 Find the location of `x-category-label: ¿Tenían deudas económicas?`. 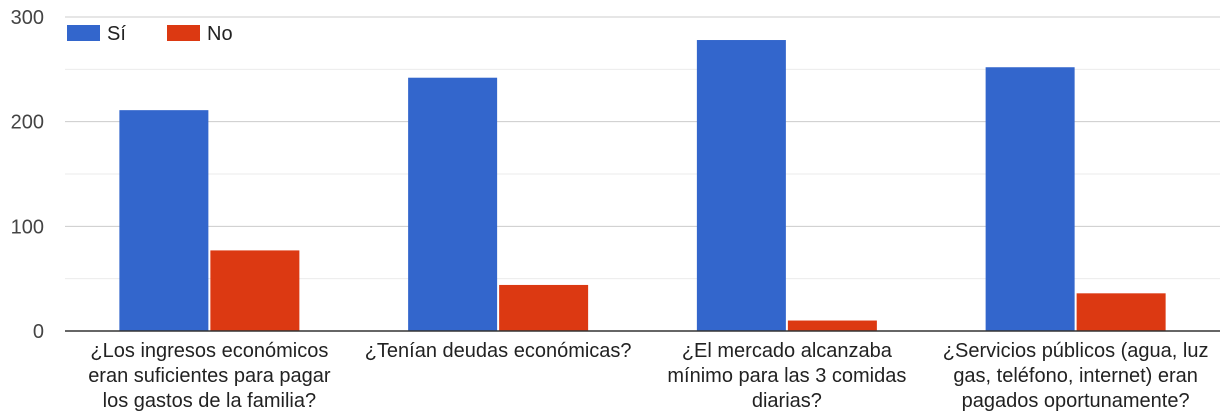

x-category-label: ¿Tenían deudas económicas? is located at coordinates (498, 351).